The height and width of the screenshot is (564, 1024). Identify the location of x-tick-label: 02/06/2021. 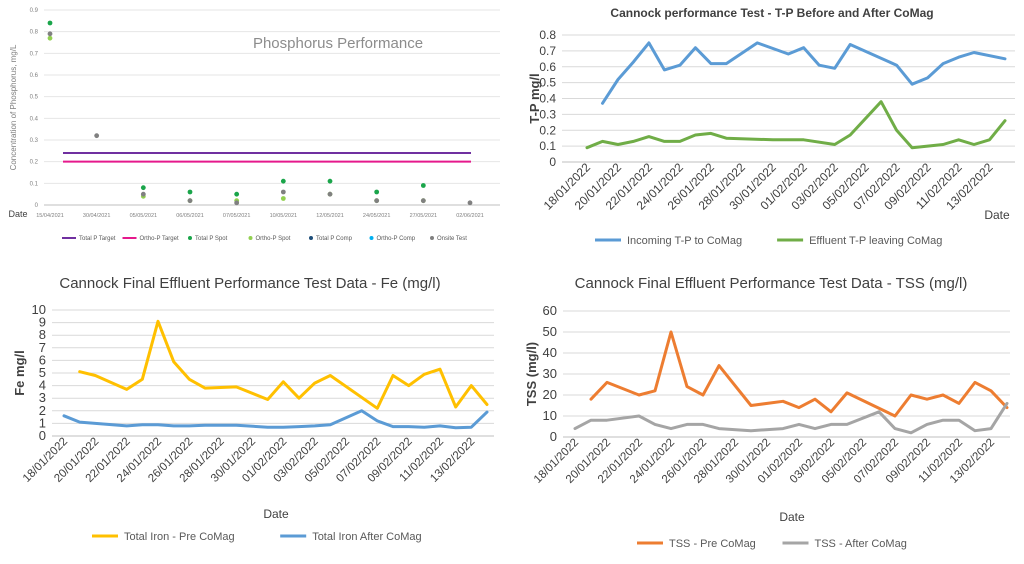
(470, 216).